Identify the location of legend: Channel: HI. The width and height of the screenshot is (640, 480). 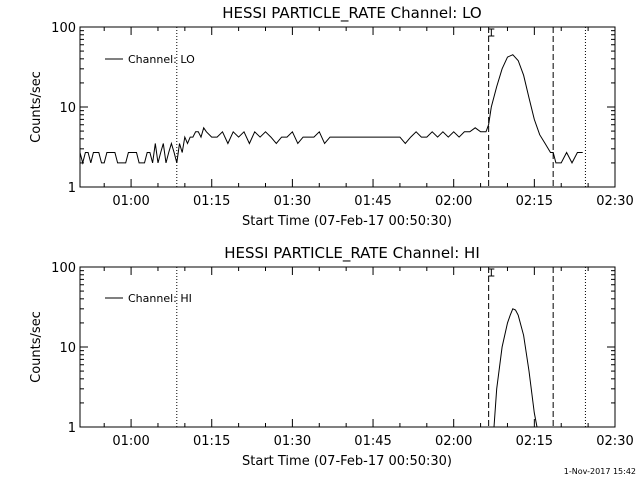
(148, 298).